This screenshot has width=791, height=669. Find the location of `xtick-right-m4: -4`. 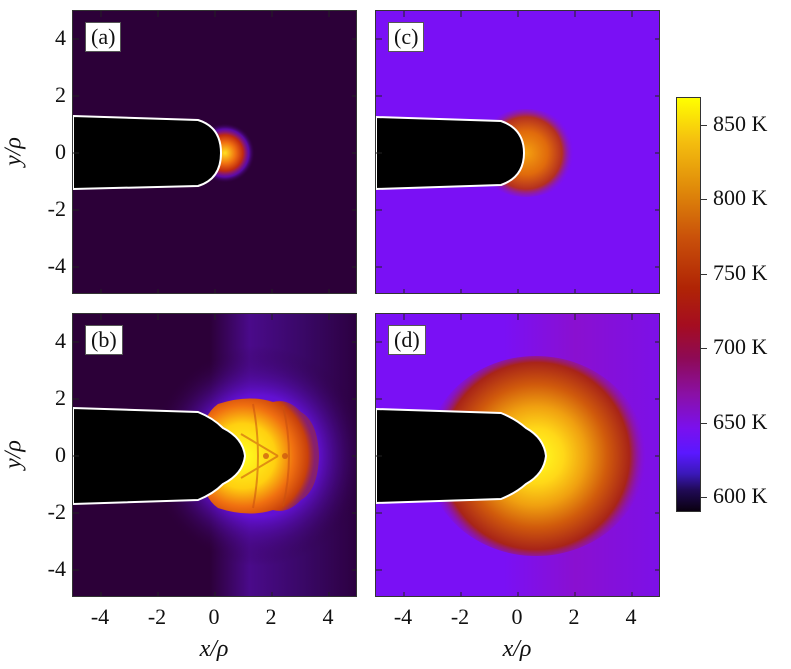

xtick-right-m4: -4 is located at coordinates (403, 616).